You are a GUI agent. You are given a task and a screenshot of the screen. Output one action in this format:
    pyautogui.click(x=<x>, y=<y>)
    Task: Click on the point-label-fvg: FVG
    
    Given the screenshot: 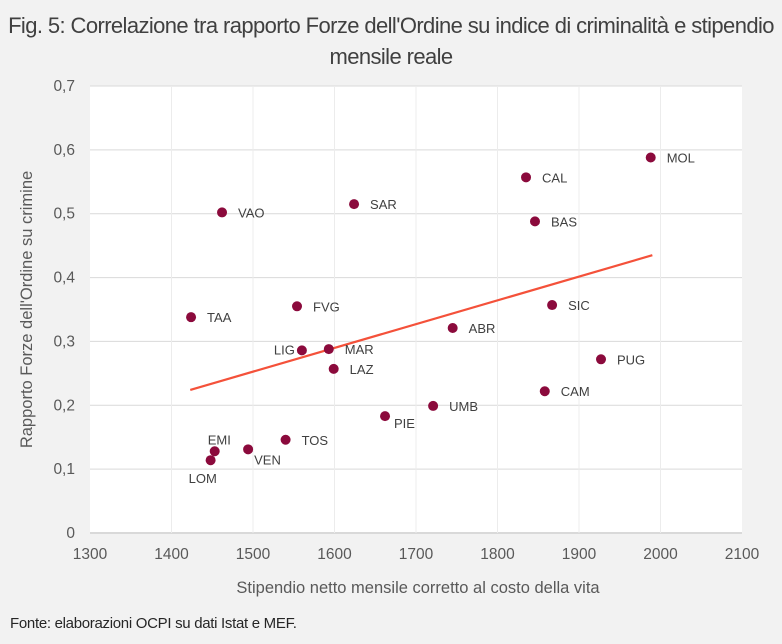 What is the action you would take?
    pyautogui.click(x=326, y=306)
    